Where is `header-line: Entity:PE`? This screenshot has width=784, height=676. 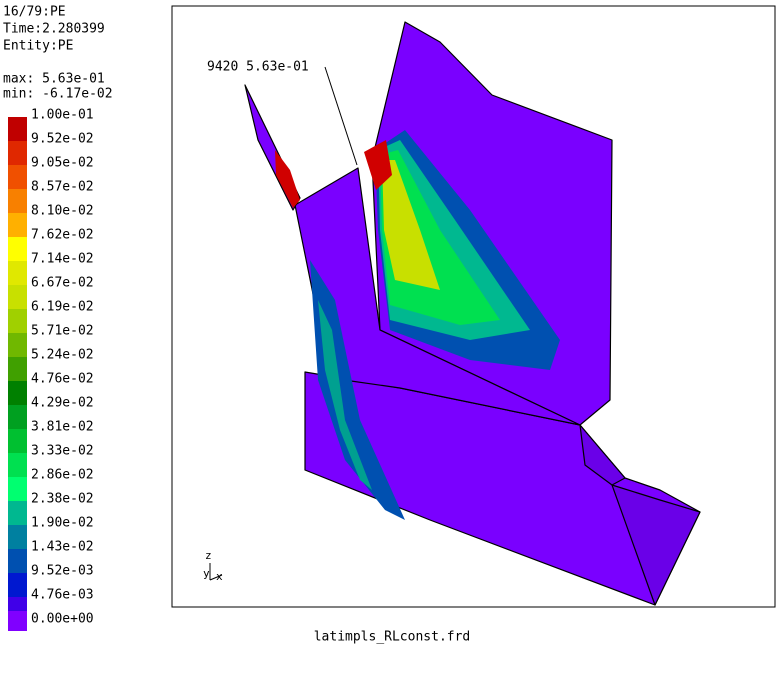 header-line: Entity:PE is located at coordinates (38, 46).